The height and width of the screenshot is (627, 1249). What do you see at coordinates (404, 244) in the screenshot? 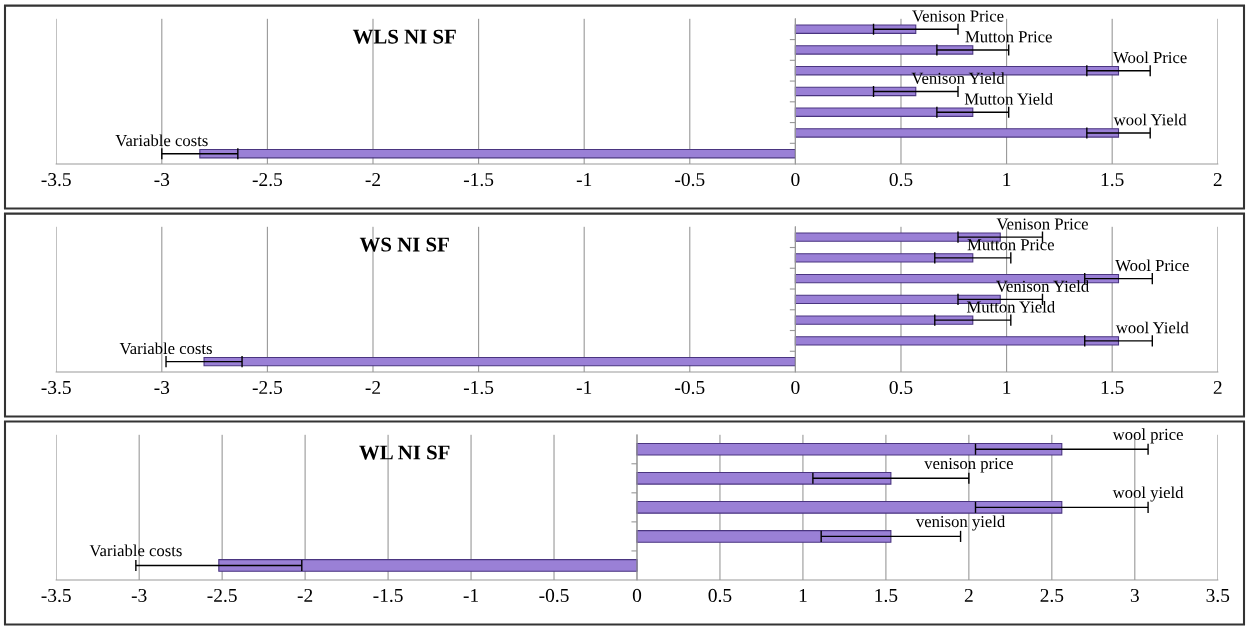
I see `chart-title: WS NI SF` at bounding box center [404, 244].